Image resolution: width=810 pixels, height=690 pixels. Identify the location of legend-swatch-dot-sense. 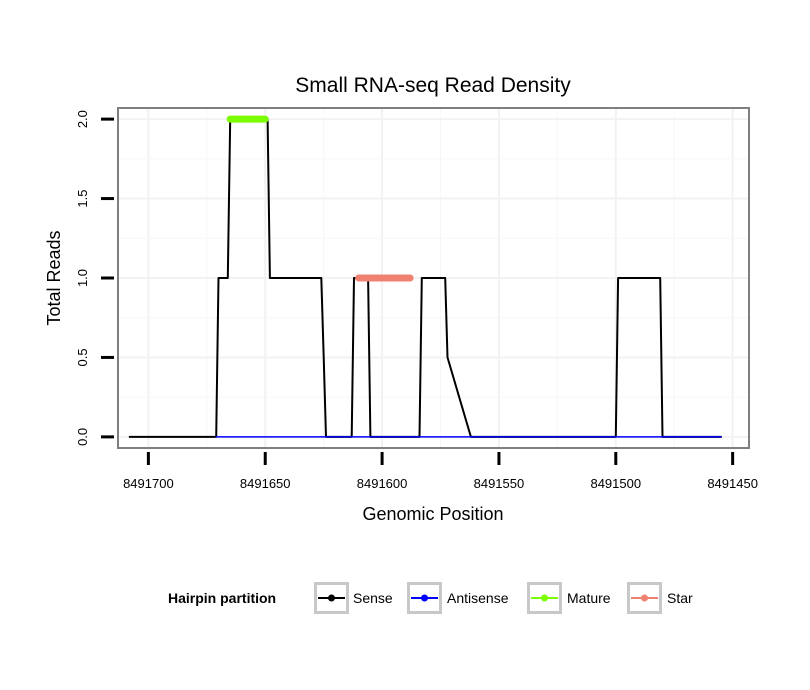
(331, 598).